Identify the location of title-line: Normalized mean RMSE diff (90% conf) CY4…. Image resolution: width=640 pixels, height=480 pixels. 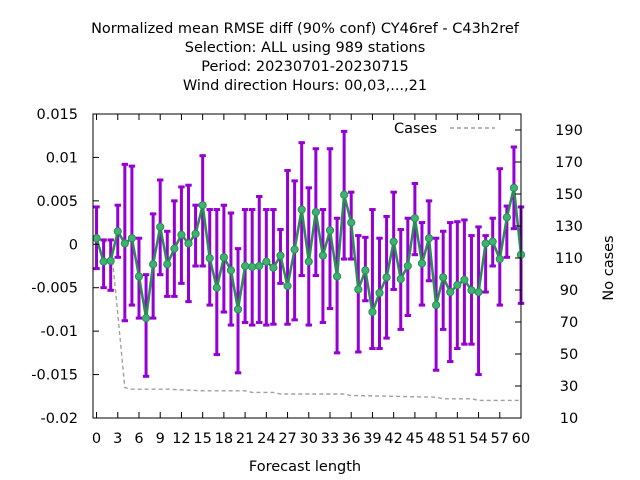
(305, 29).